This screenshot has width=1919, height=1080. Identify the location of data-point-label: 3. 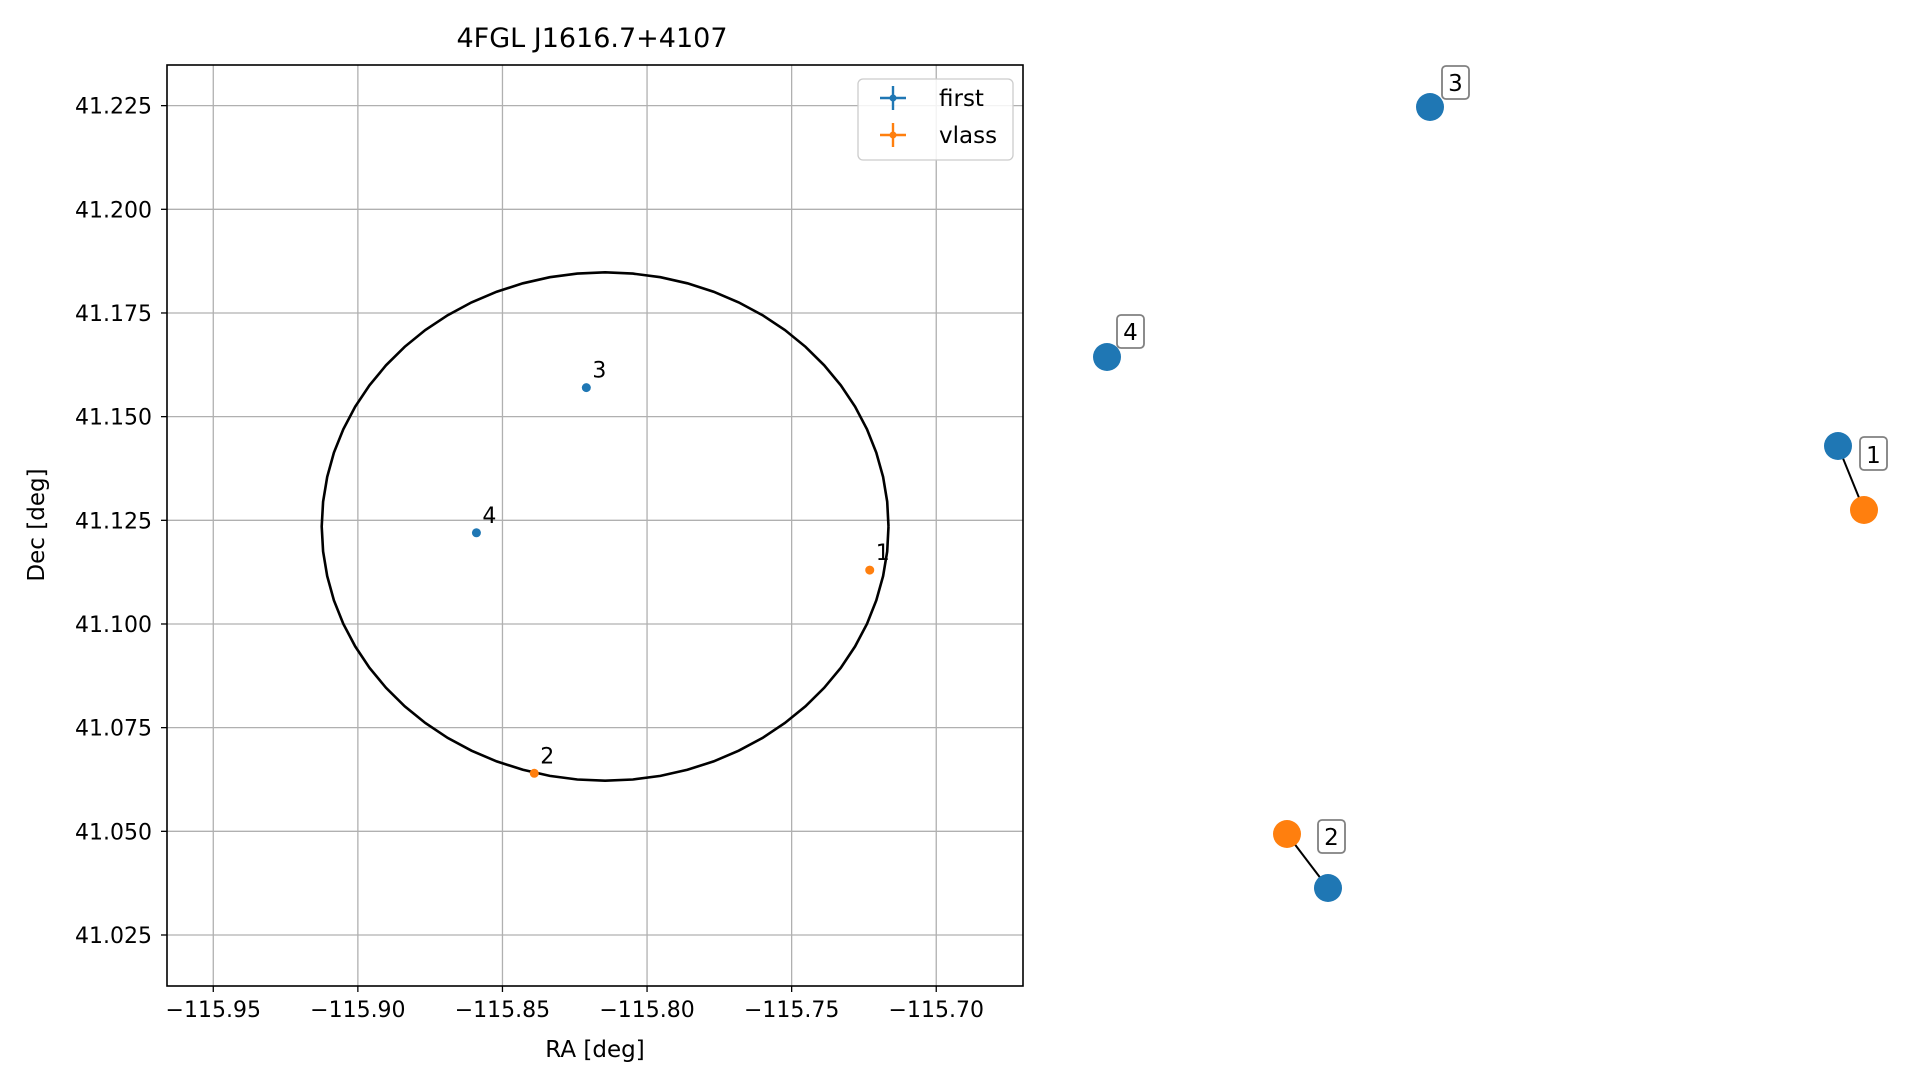
(599, 371).